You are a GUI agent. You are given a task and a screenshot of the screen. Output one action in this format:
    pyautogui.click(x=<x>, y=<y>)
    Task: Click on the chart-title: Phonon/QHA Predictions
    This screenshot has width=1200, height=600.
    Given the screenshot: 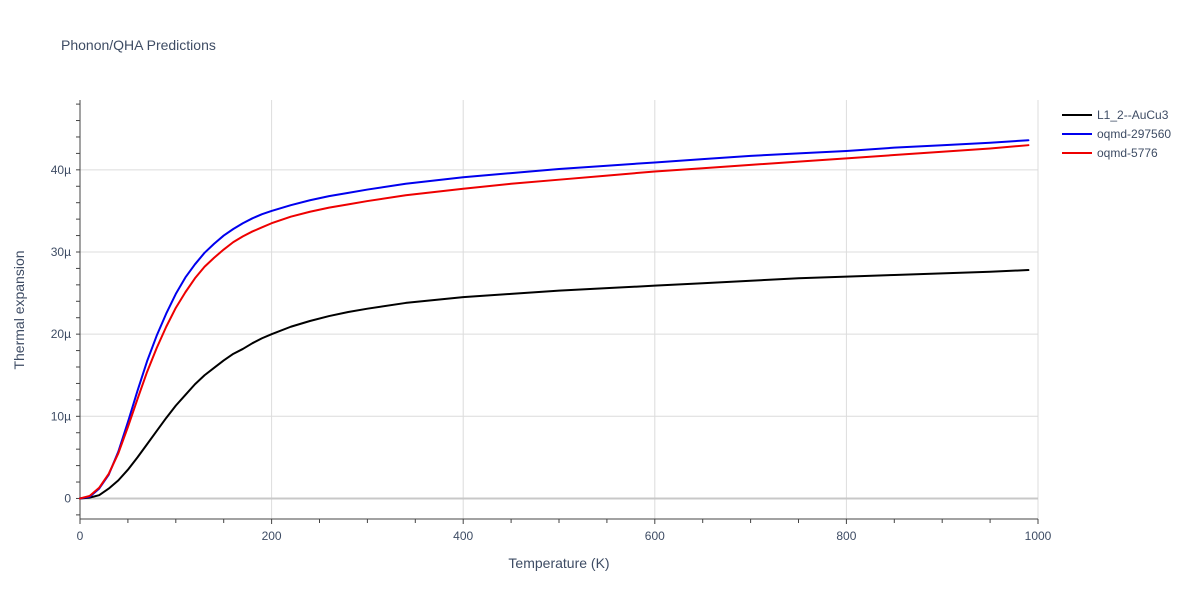 What is the action you would take?
    pyautogui.click(x=138, y=45)
    